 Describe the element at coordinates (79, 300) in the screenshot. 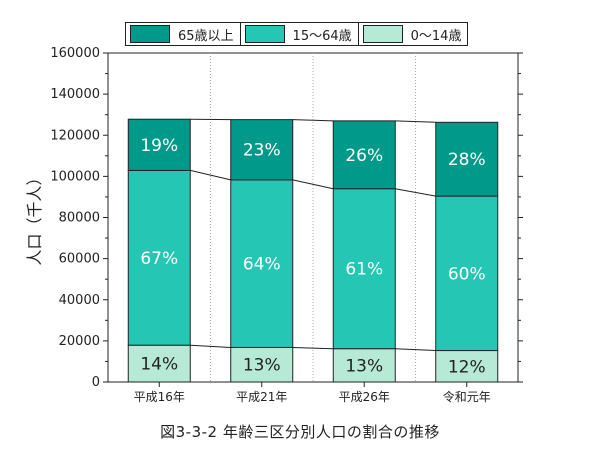

I see `y-tick-label: 40000` at that location.